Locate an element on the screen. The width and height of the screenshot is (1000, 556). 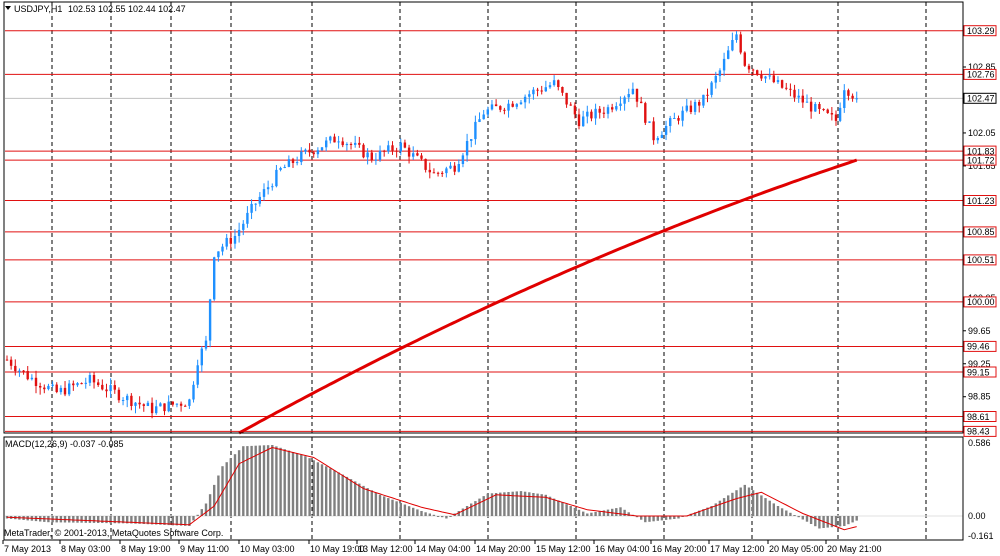
triangle-down-icon is located at coordinates (8, 8).